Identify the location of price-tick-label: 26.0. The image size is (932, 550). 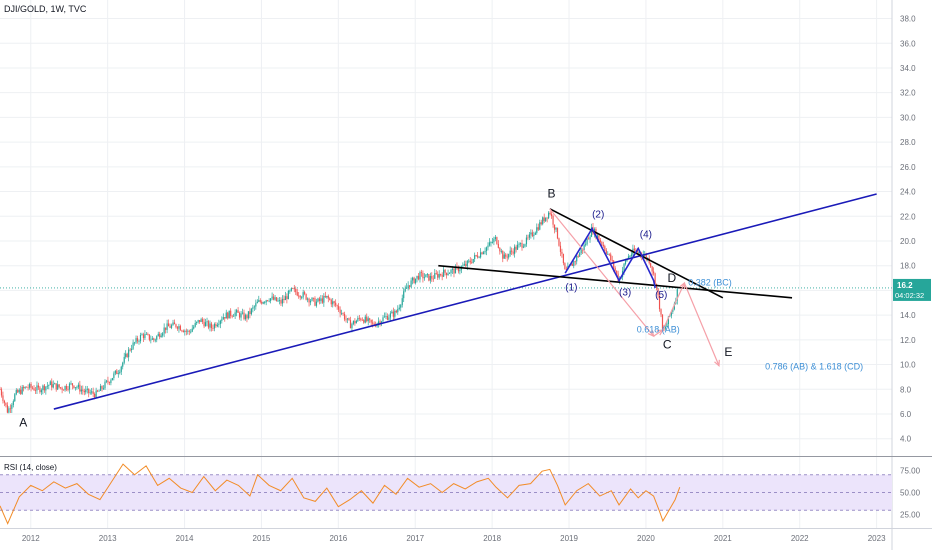
(908, 167).